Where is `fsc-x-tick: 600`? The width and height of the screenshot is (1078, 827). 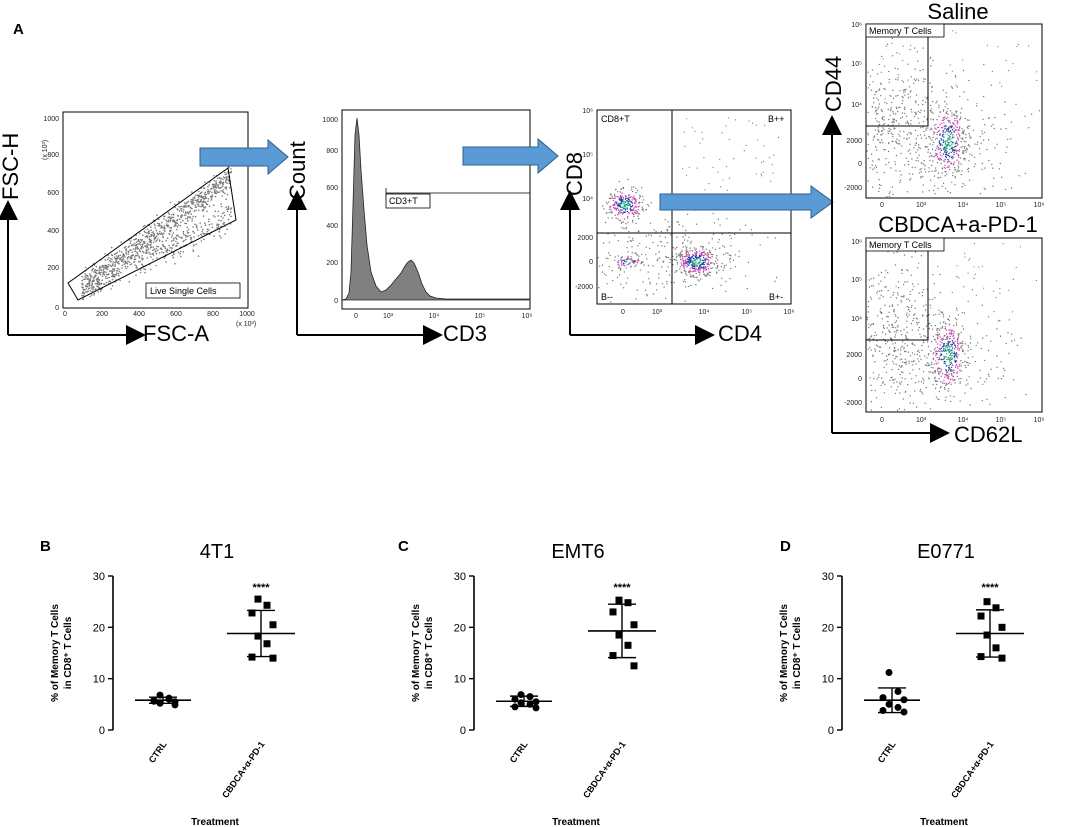 fsc-x-tick: 600 is located at coordinates (176, 314).